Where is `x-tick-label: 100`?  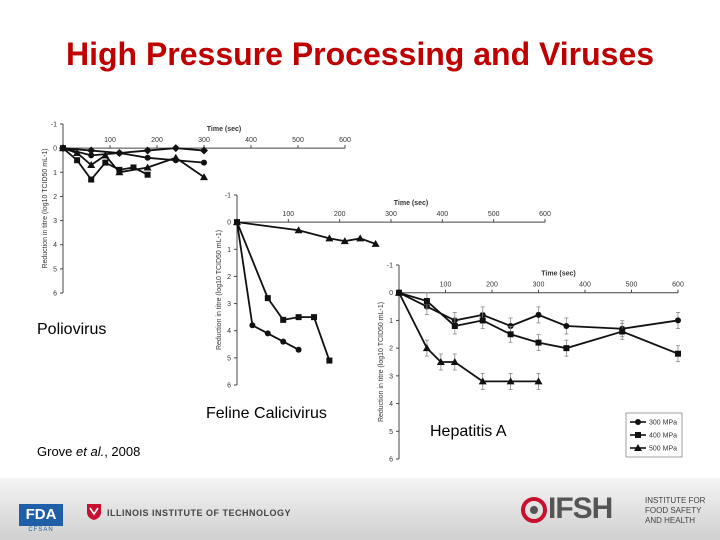 x-tick-label: 100 is located at coordinates (446, 285).